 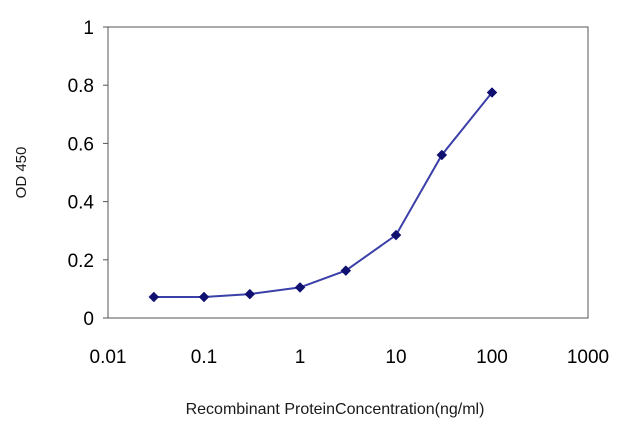 What do you see at coordinates (395, 357) in the screenshot?
I see `x-tick-label: 10` at bounding box center [395, 357].